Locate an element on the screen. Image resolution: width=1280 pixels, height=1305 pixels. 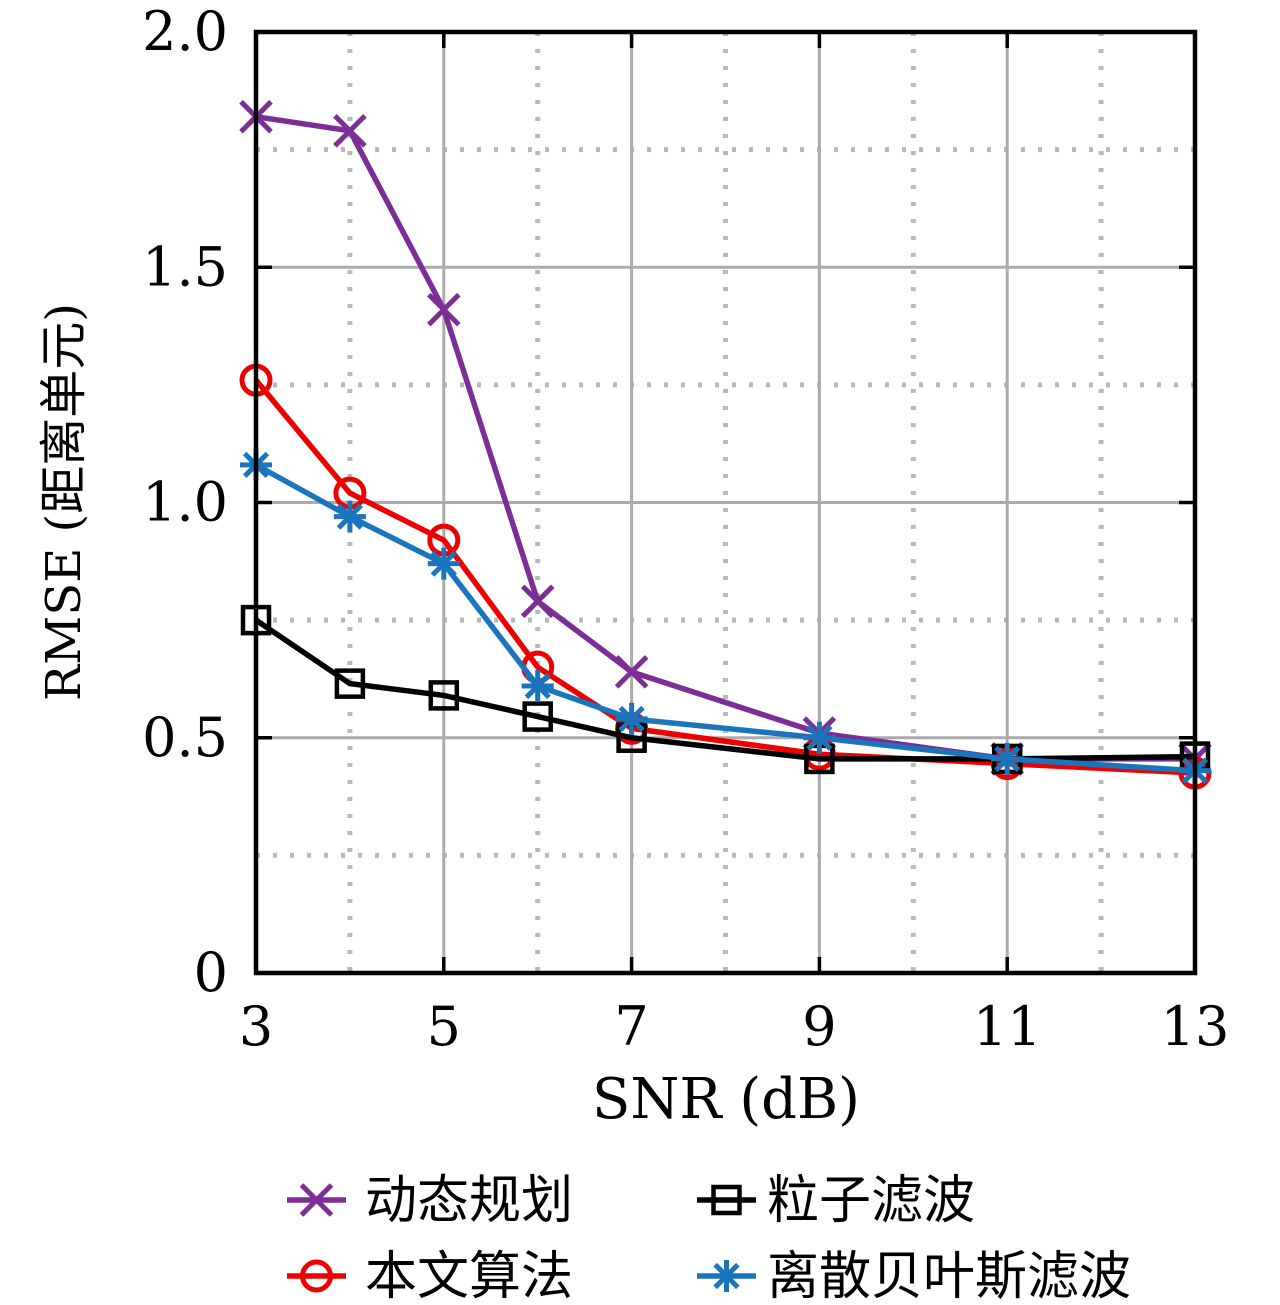
y-axis-tick-label: 1.5 is located at coordinates (185, 266).